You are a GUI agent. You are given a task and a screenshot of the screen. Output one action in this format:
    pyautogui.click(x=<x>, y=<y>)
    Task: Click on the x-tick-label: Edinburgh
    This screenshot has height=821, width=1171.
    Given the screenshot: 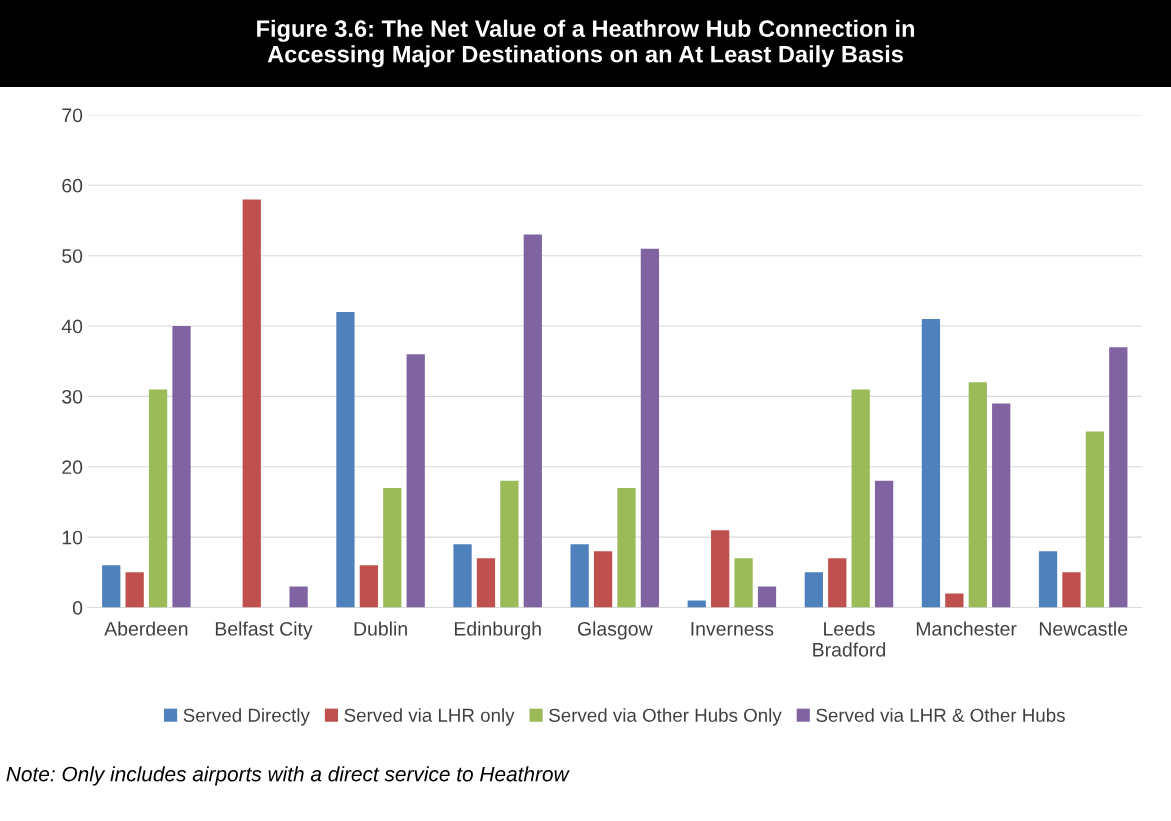 What is the action you would take?
    pyautogui.click(x=497, y=630)
    